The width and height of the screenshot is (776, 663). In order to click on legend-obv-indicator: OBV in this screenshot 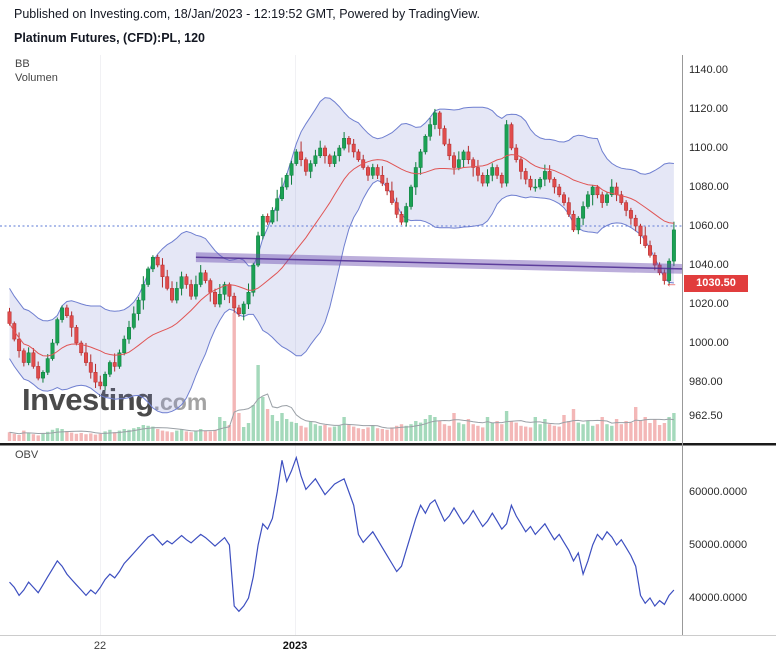, I will do `click(27, 455)`.